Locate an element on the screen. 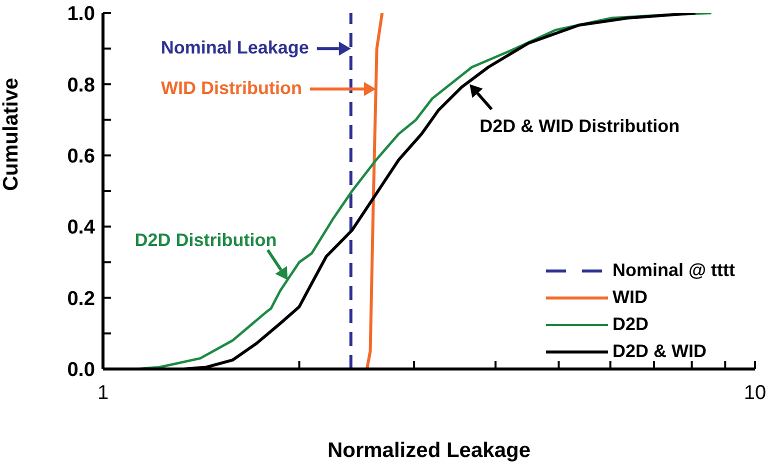  y-tick-label: 0.2 is located at coordinates (81, 299).